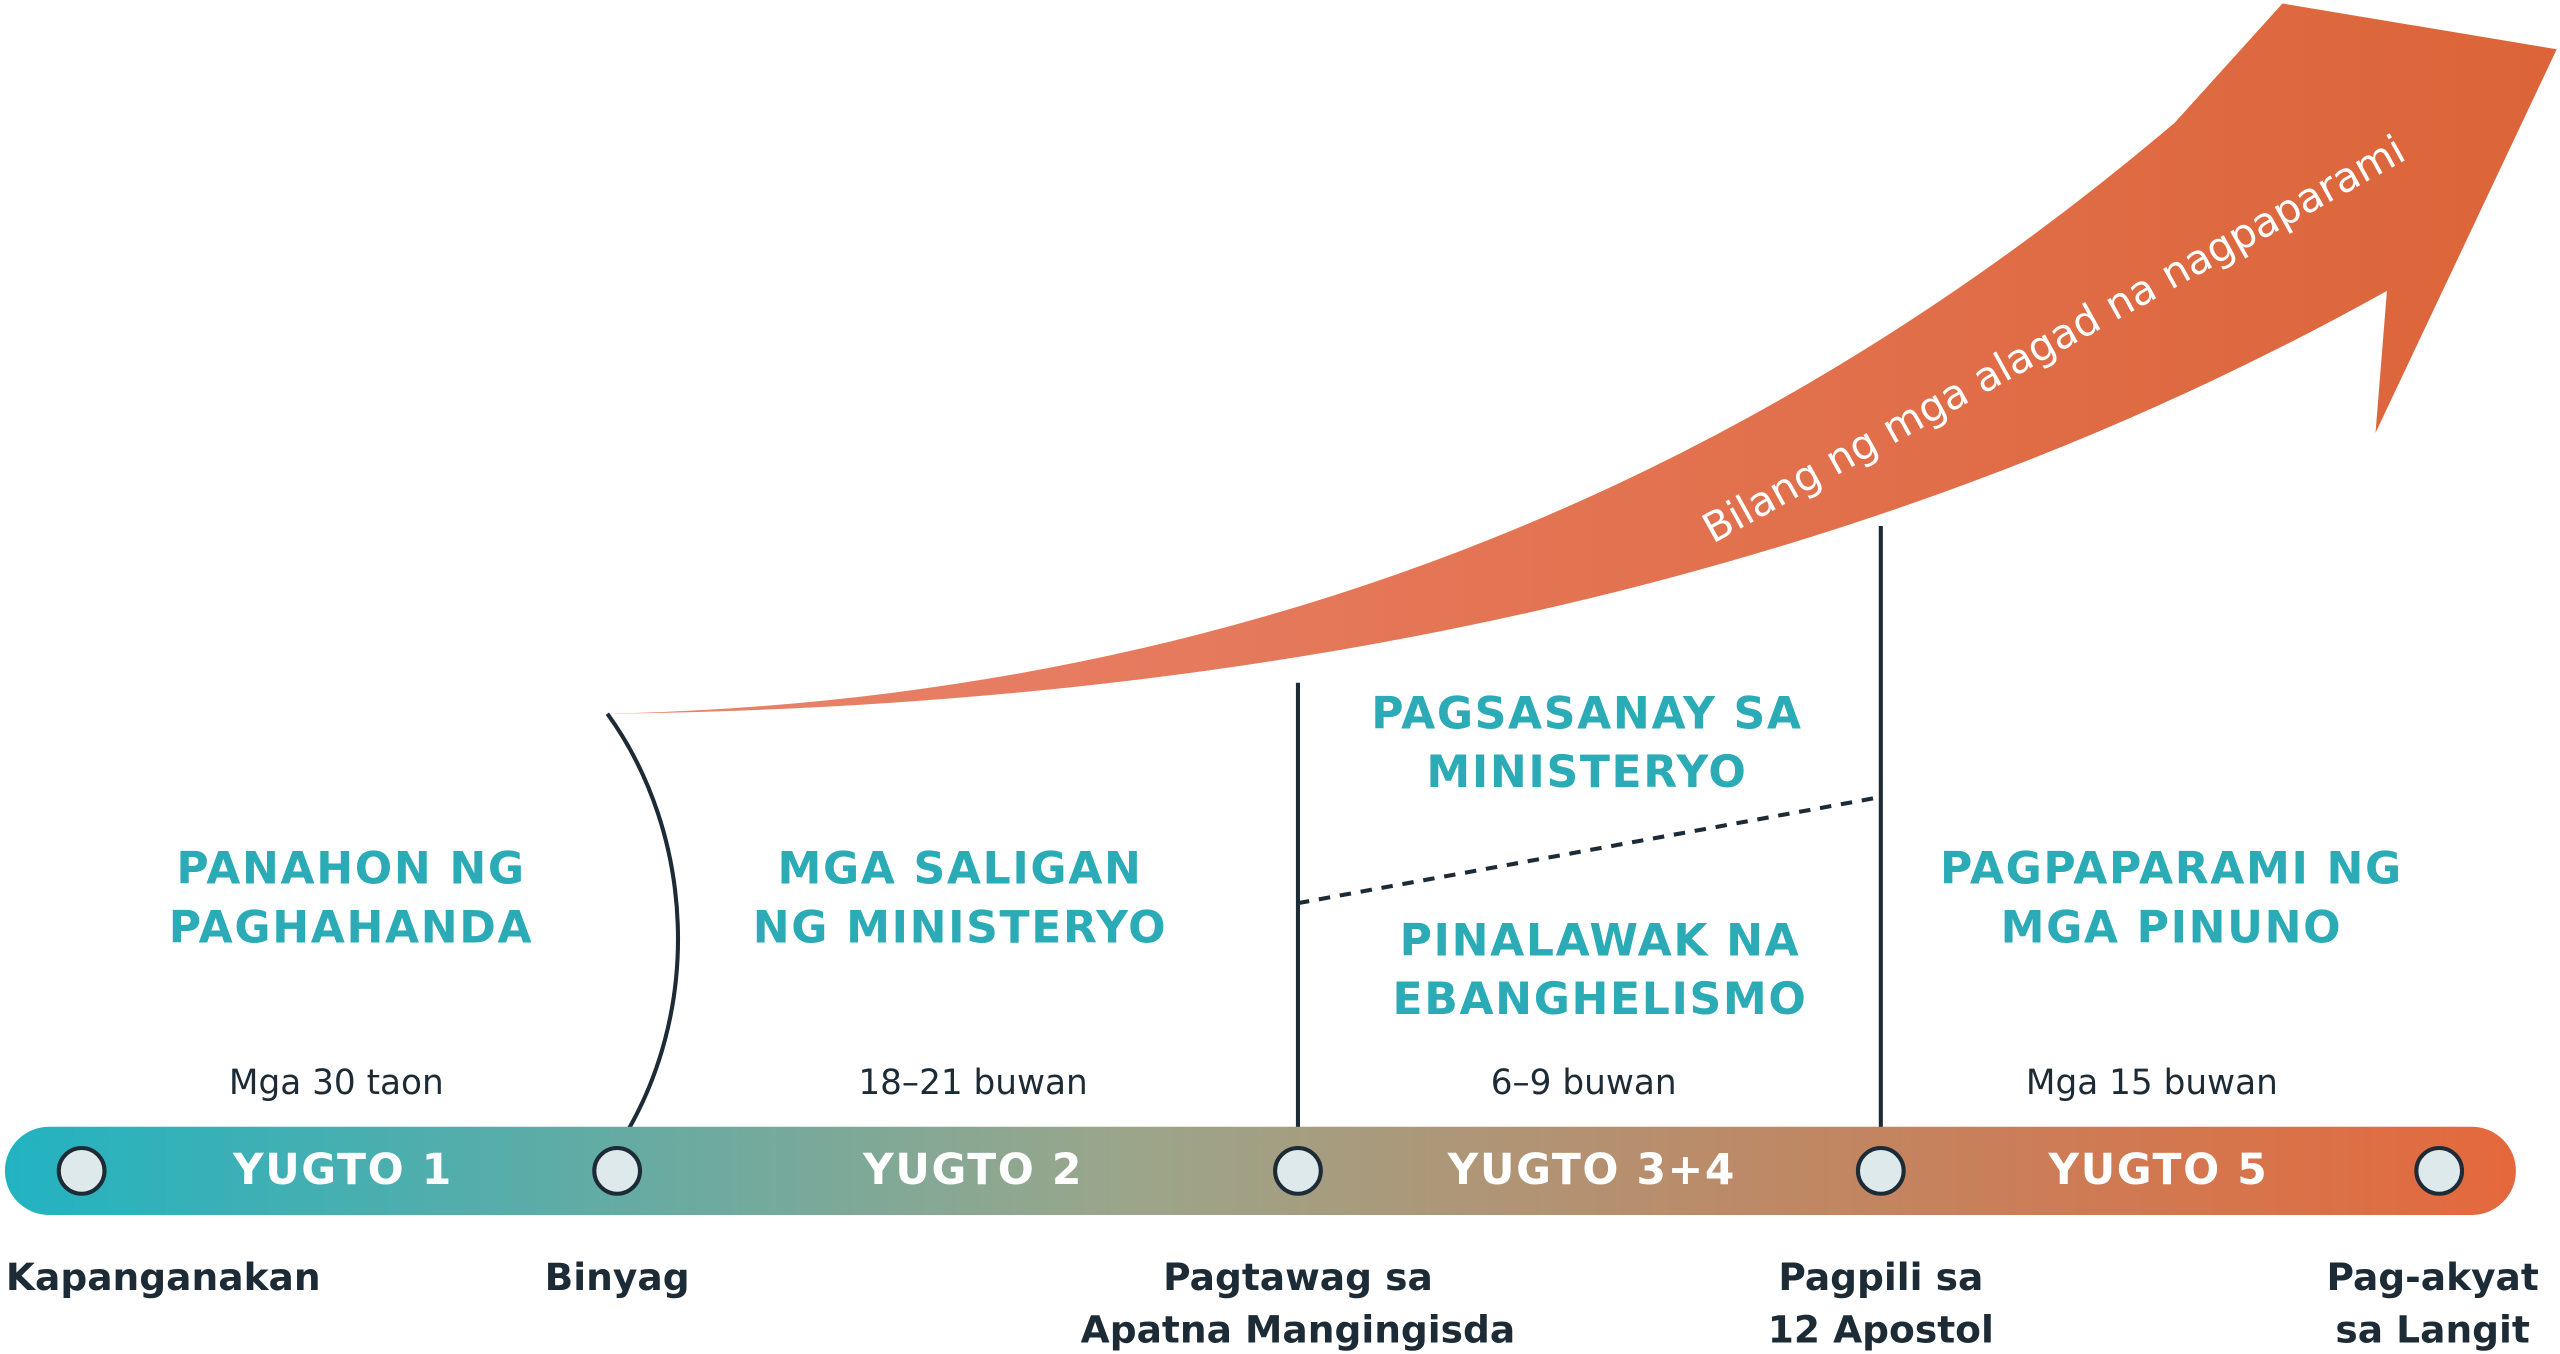 The image size is (2560, 1354). Describe the element at coordinates (643, 931) in the screenshot. I see `connector` at that location.